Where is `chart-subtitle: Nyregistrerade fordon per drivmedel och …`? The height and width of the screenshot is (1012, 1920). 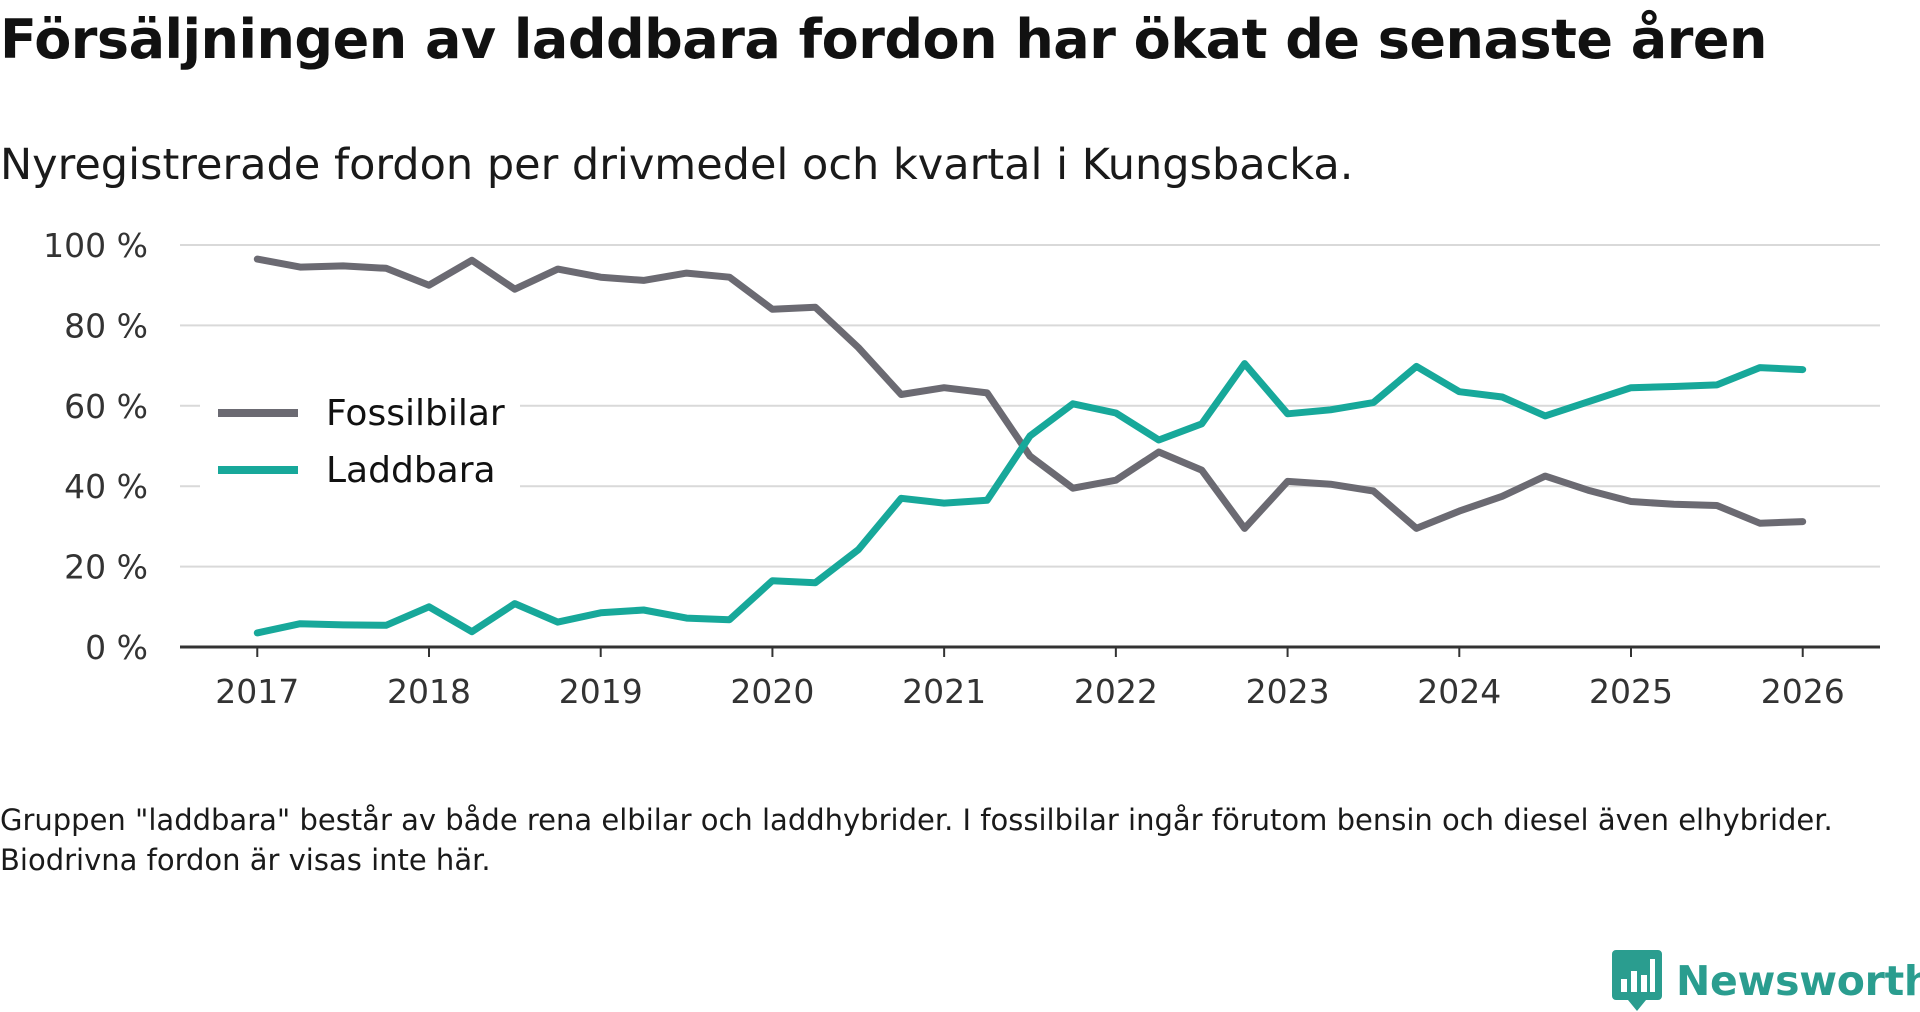
chart-subtitle: Nyregistrerade fordon per drivmedel och … is located at coordinates (677, 165).